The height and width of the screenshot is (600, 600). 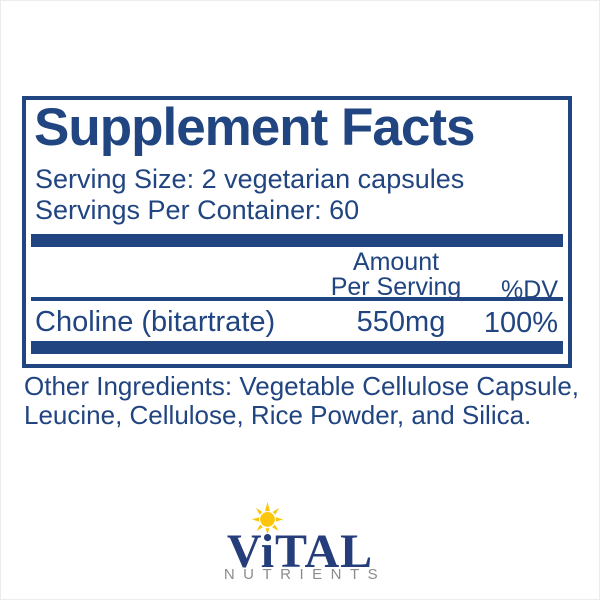 What do you see at coordinates (396, 287) in the screenshot?
I see `amount-header-line2: Per Serving` at bounding box center [396, 287].